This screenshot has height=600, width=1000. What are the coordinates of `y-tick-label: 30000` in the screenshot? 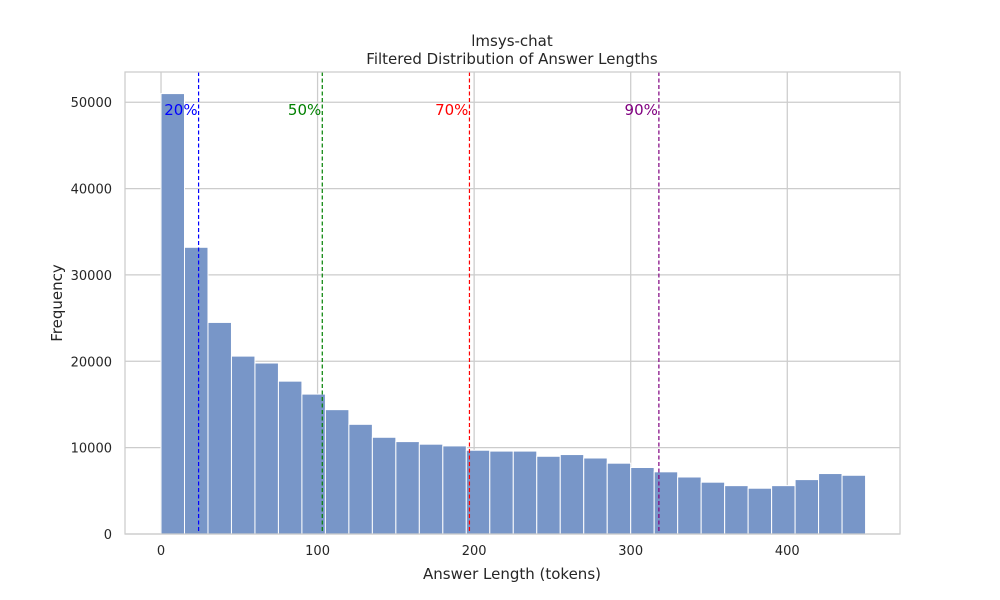 It's located at (91, 276).